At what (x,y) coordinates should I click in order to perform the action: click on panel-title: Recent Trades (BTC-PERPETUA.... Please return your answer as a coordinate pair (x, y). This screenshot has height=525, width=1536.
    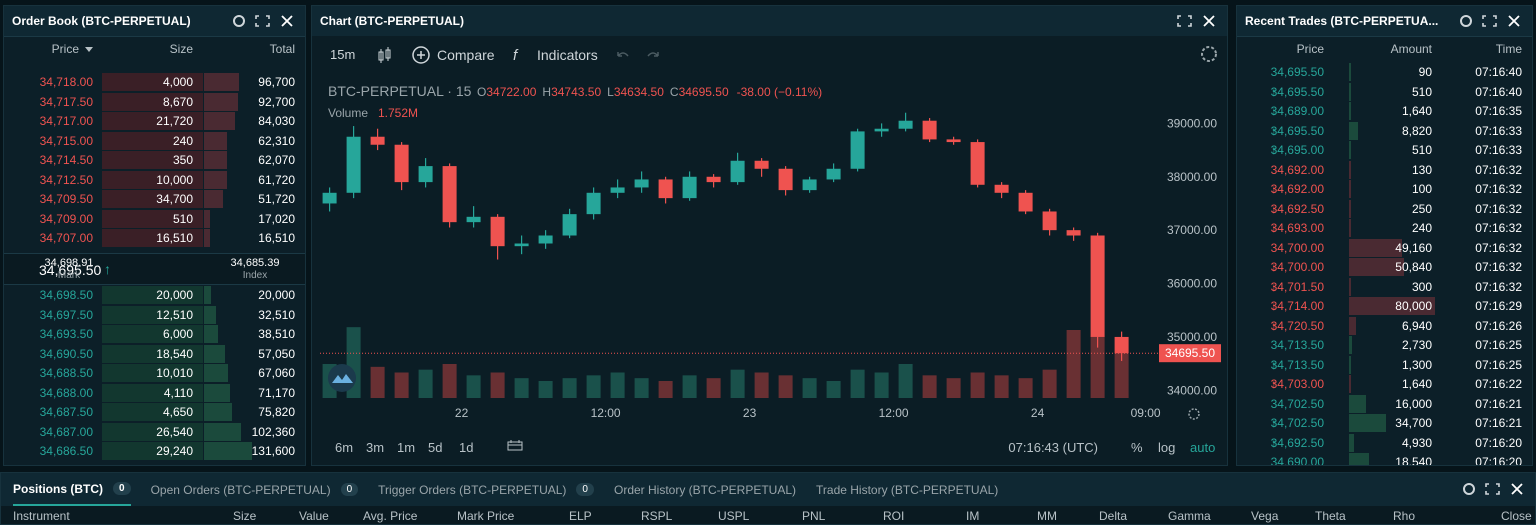
    Looking at the image, I should click on (1384, 21).